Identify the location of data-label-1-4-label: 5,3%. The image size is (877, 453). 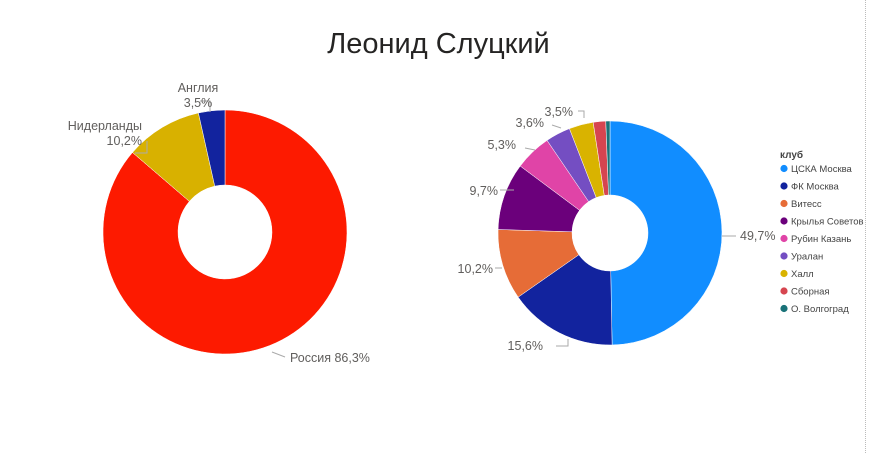
(502, 145).